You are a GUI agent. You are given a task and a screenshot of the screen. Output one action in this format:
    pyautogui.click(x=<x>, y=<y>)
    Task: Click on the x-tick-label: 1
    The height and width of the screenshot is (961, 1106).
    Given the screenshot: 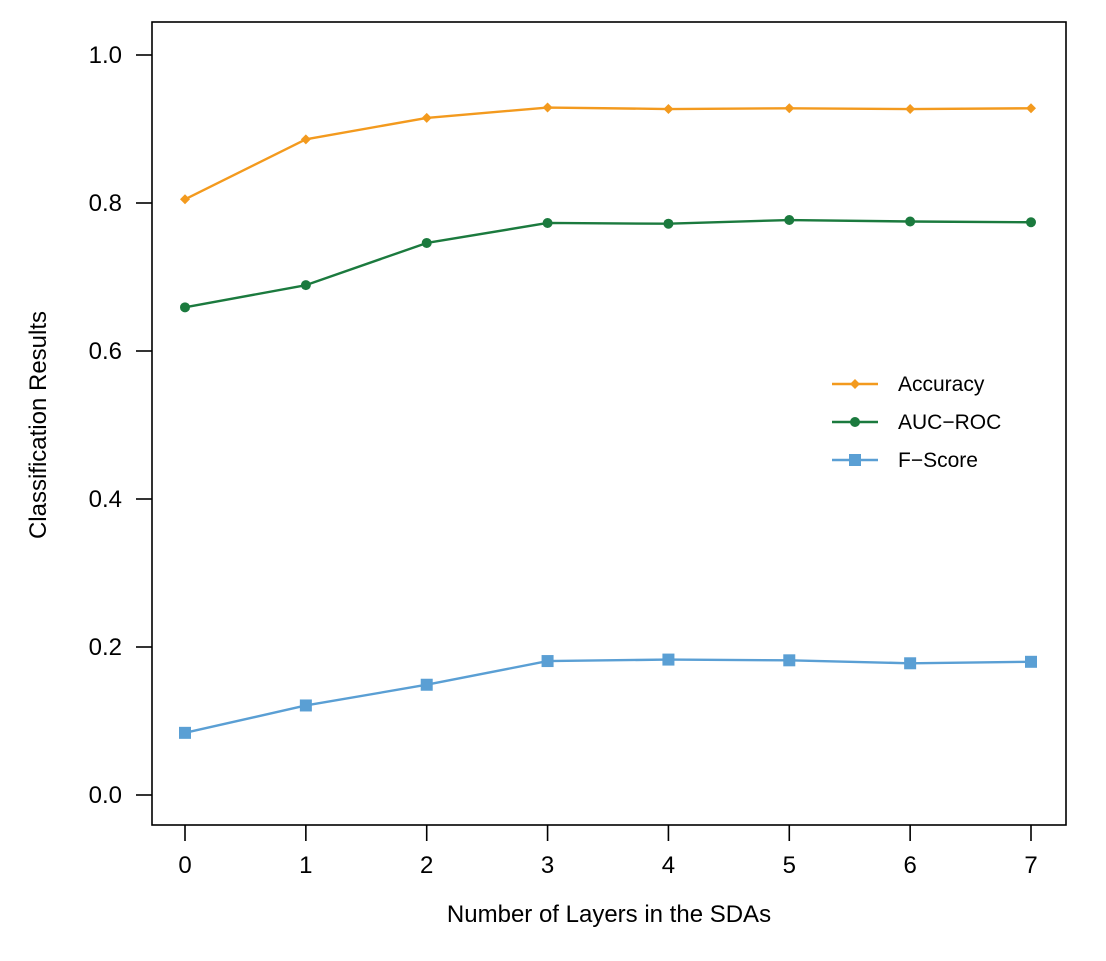 What is the action you would take?
    pyautogui.click(x=305, y=865)
    